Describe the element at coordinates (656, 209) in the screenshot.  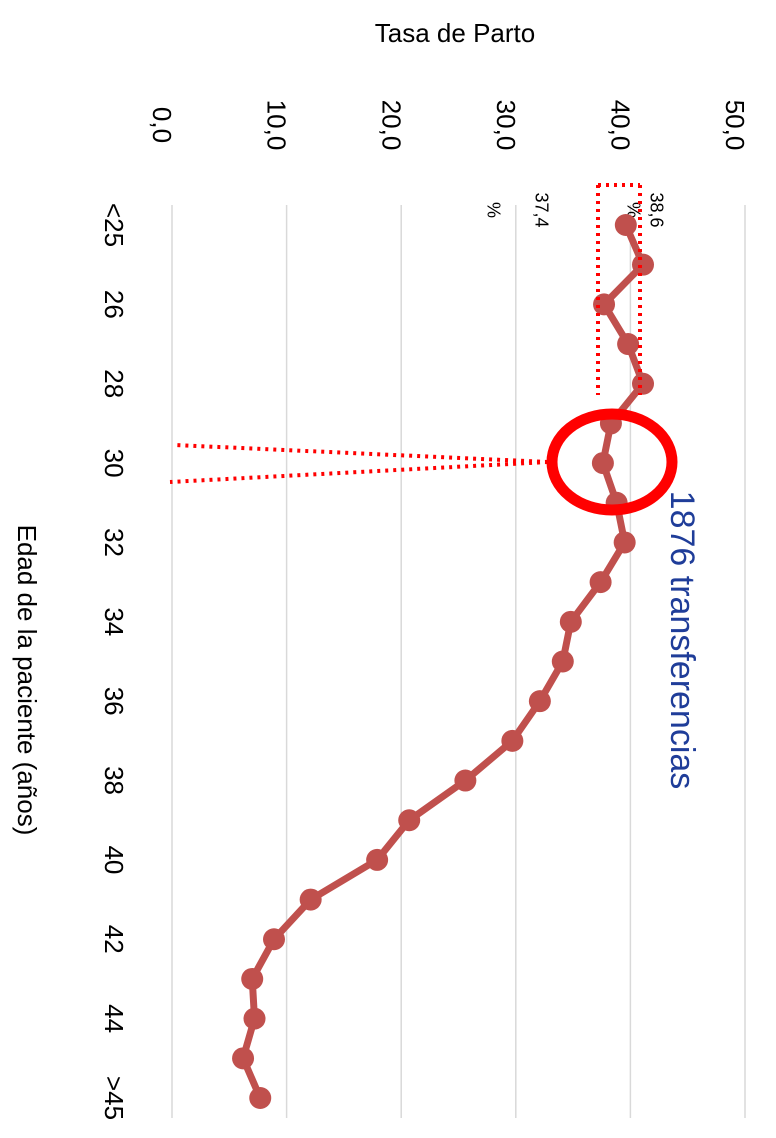
I see `annotation: 38,6` at that location.